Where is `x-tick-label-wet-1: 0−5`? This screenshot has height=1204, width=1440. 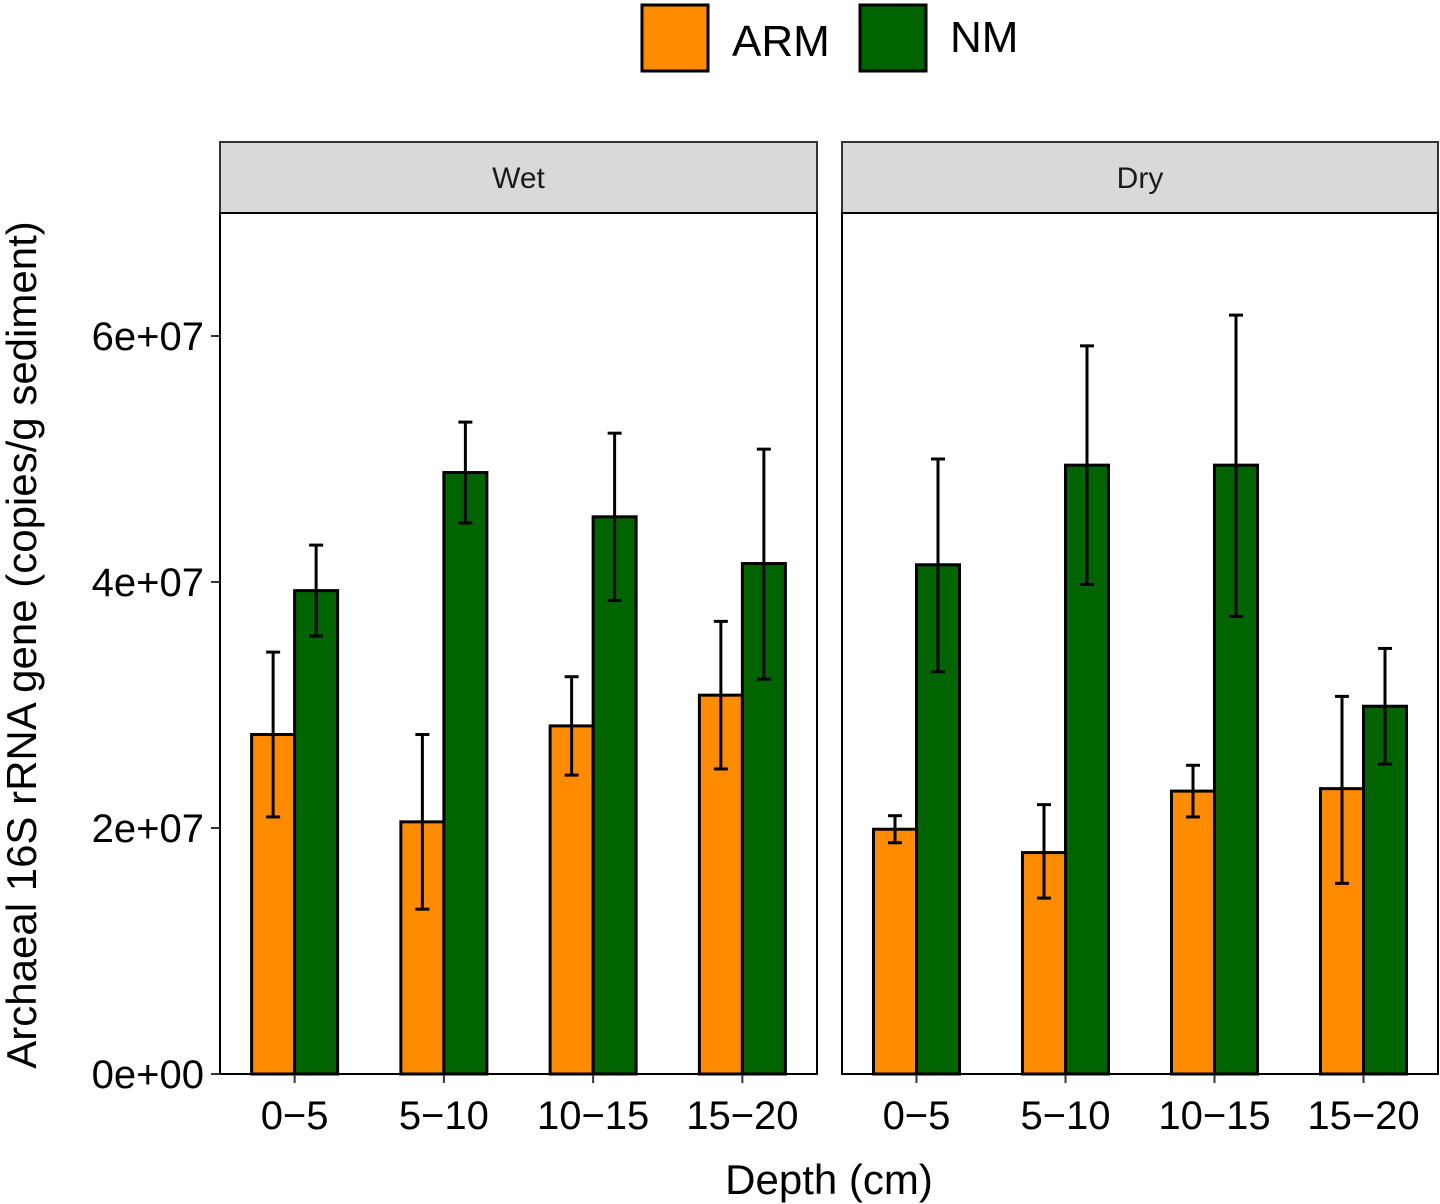
x-tick-label-wet-1: 0−5 is located at coordinates (295, 1116).